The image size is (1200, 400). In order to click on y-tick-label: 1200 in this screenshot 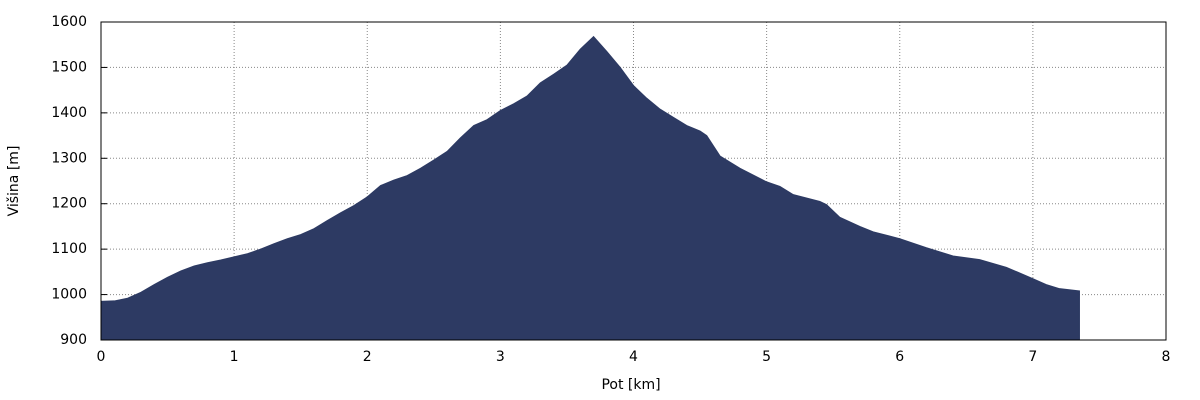, I will do `click(69, 204)`.